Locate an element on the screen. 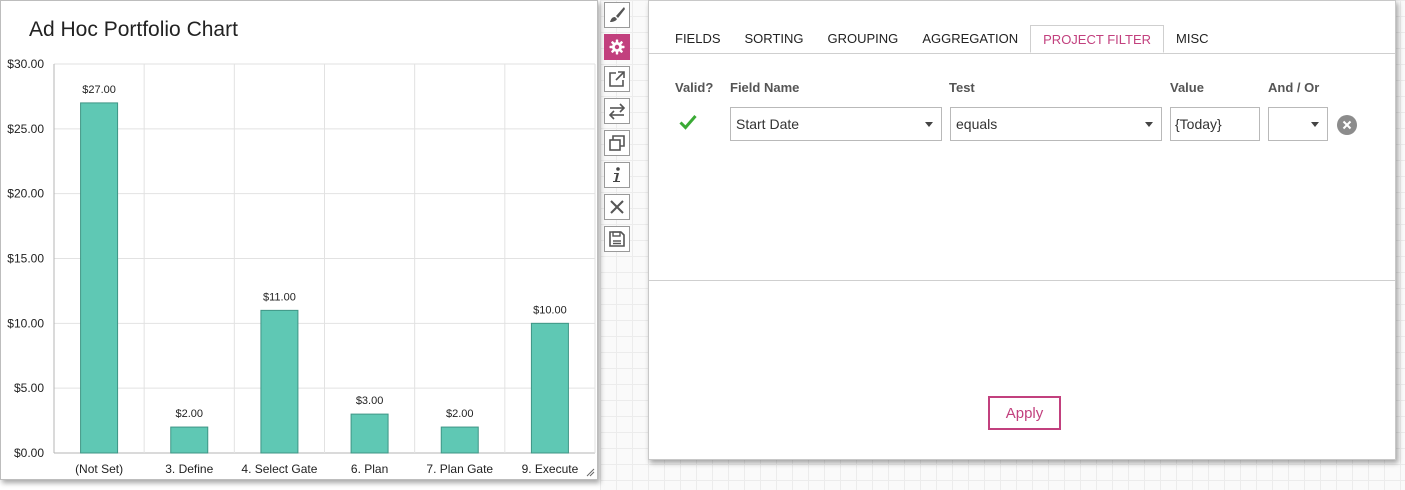  save-button is located at coordinates (617, 239).